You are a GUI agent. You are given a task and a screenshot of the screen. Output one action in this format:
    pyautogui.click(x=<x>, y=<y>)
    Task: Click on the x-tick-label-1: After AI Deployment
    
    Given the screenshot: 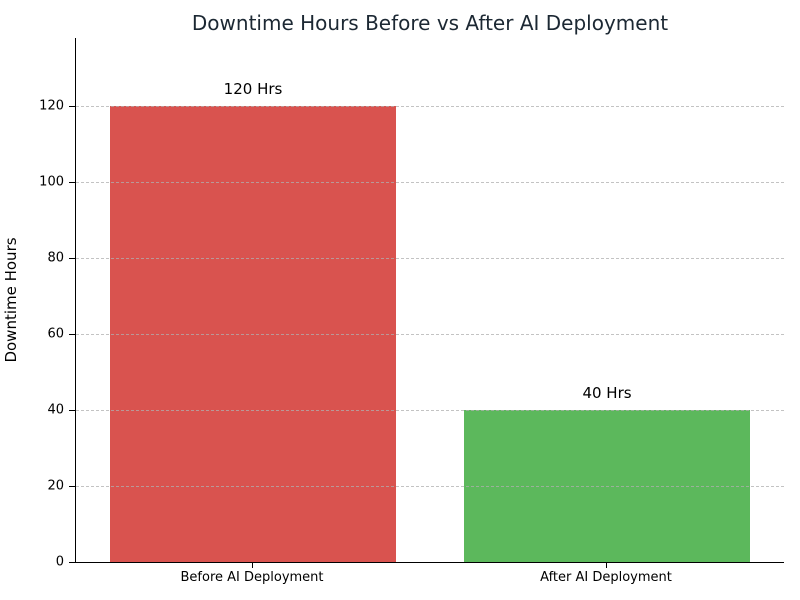 What is the action you would take?
    pyautogui.click(x=606, y=577)
    